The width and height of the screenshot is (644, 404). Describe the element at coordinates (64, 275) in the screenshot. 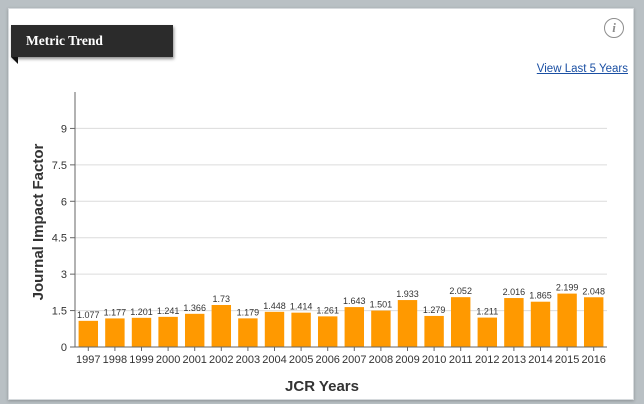

I see `y-tick-label: 3` at that location.